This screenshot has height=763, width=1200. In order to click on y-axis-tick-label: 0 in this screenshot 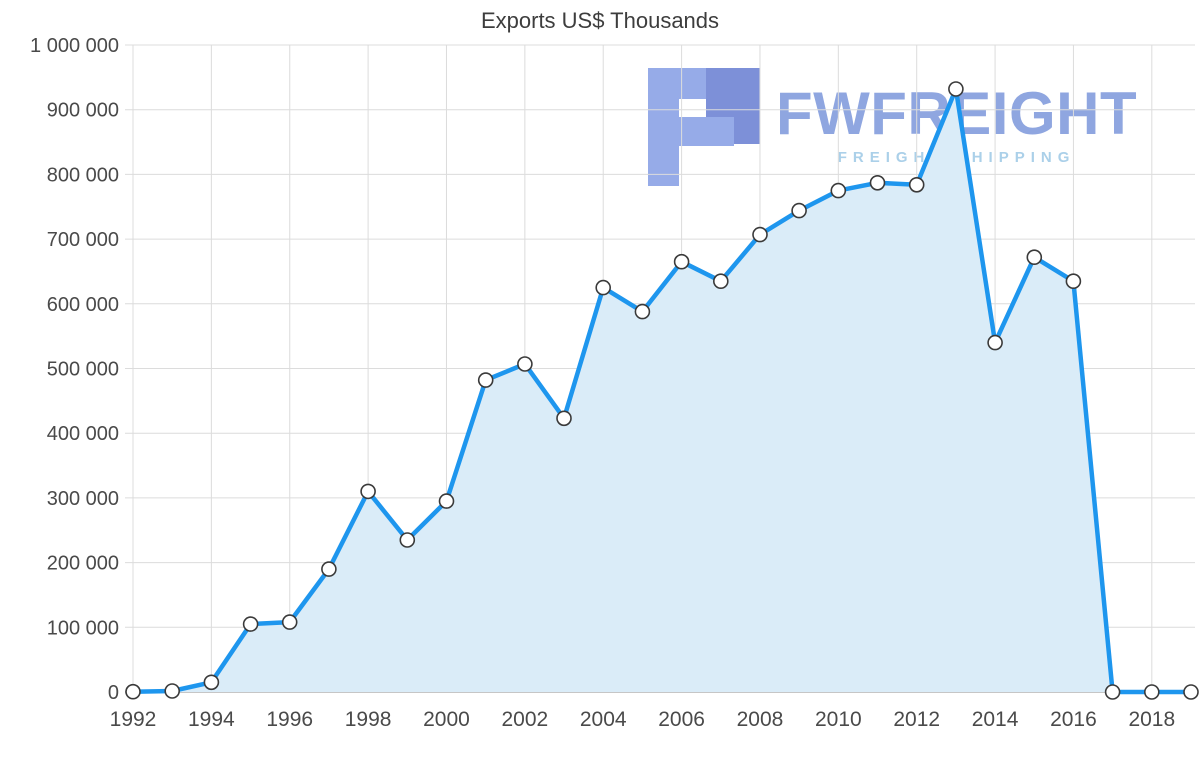, I will do `click(113, 693)`.